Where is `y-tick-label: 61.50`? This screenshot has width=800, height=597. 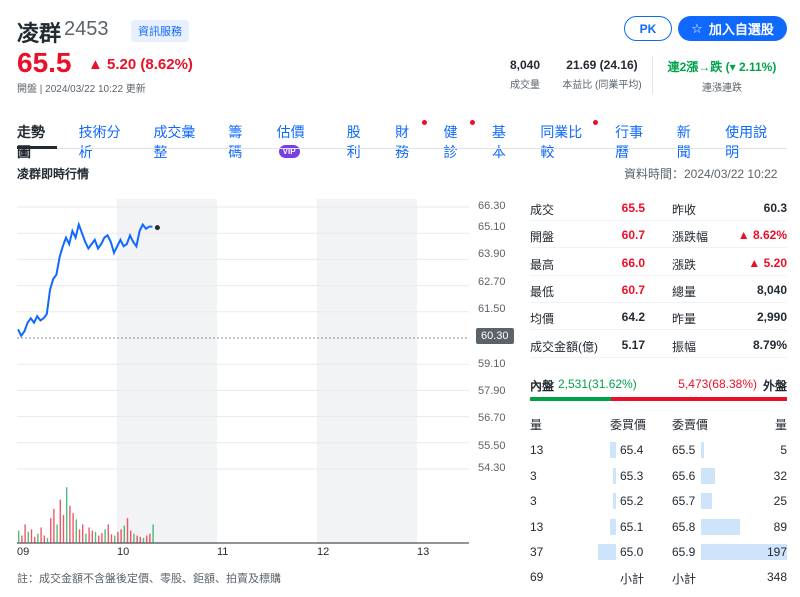 y-tick-label: 61.50 is located at coordinates (492, 309).